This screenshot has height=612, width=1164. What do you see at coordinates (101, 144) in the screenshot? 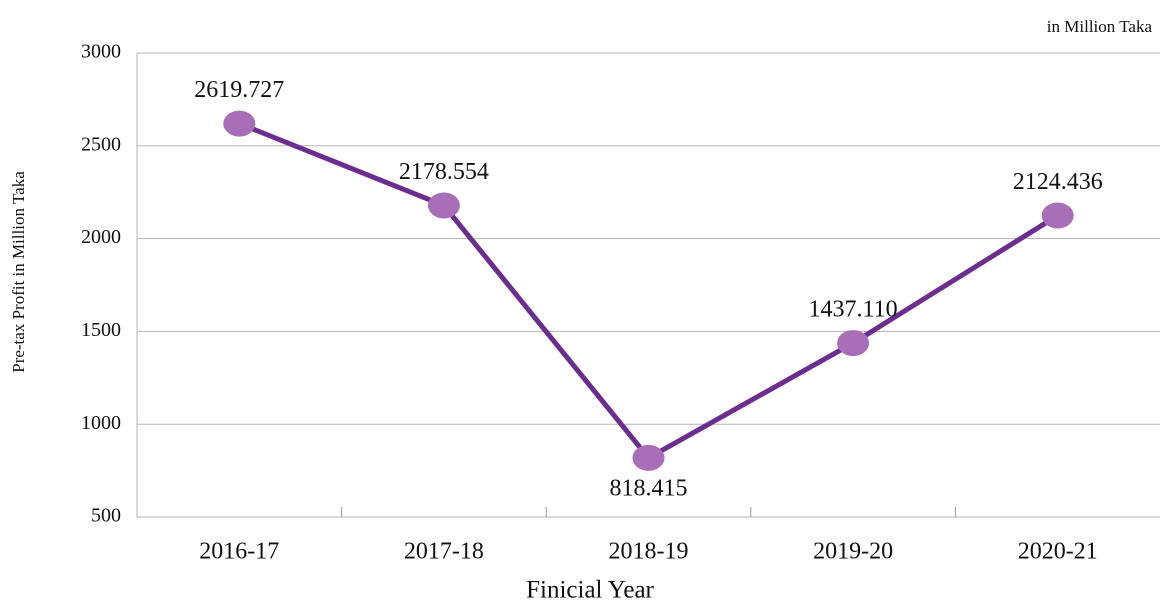
I see `y-tick-label: 2500` at bounding box center [101, 144].